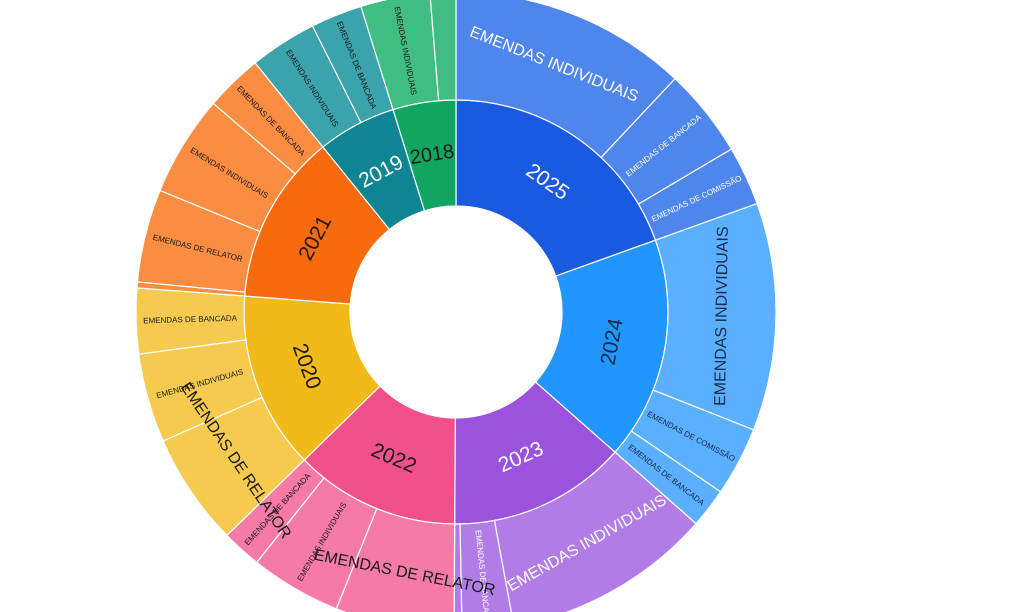 The height and width of the screenshot is (612, 1024). Describe the element at coordinates (722, 316) in the screenshot. I see `label-2024-emendas-individuais: EMENDAS INDIVIDUAIS` at that location.